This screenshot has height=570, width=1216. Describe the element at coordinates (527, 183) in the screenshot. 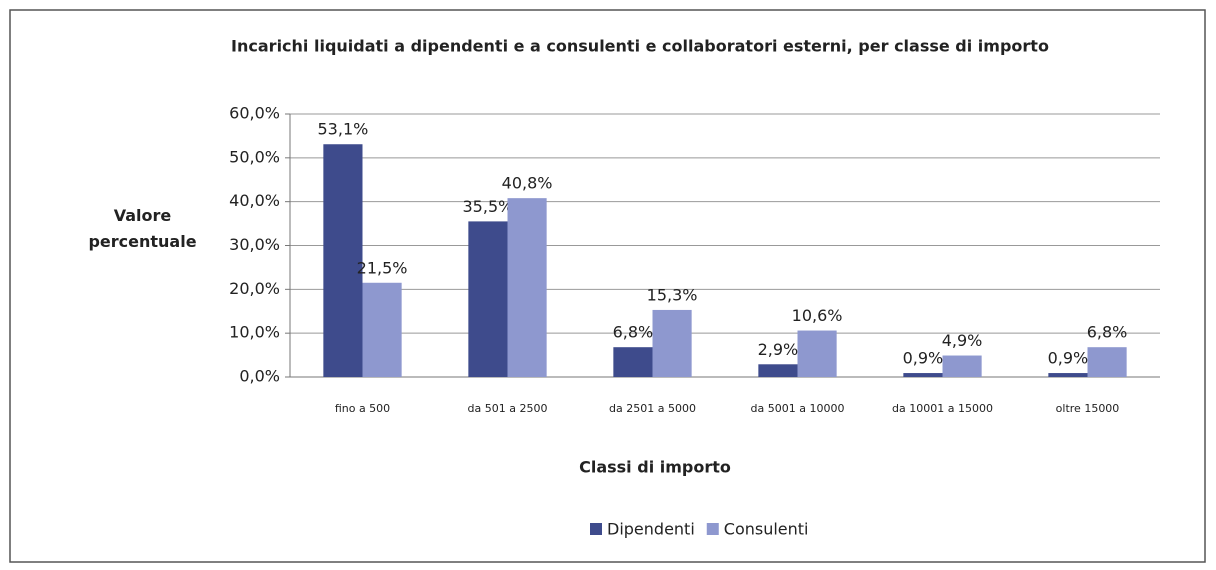

I see `value-label: 40,8%` at that location.